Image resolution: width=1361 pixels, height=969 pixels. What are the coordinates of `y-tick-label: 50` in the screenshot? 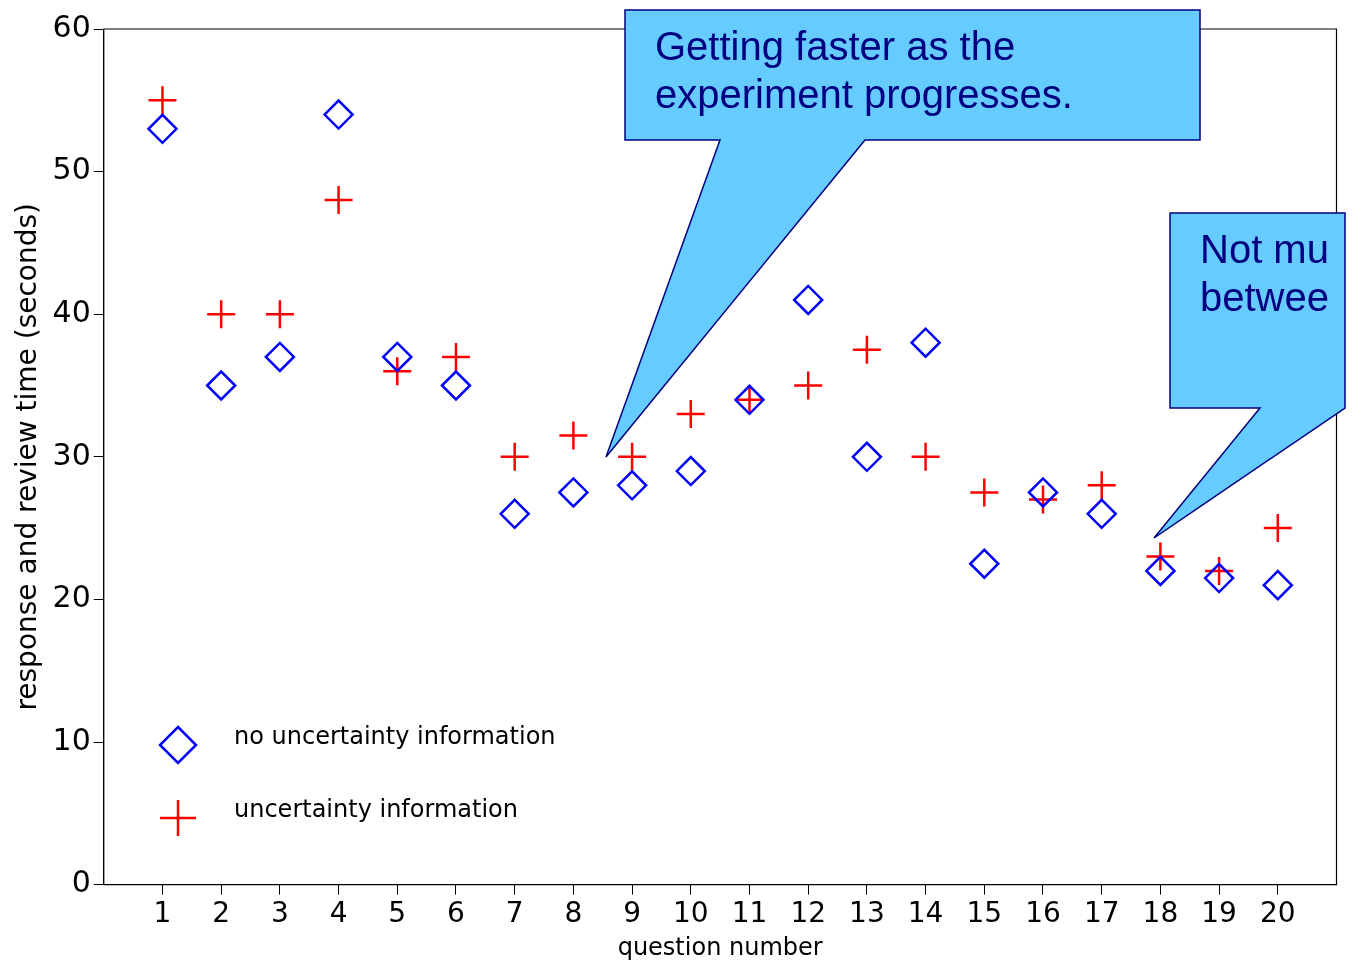 It's located at (71, 169).